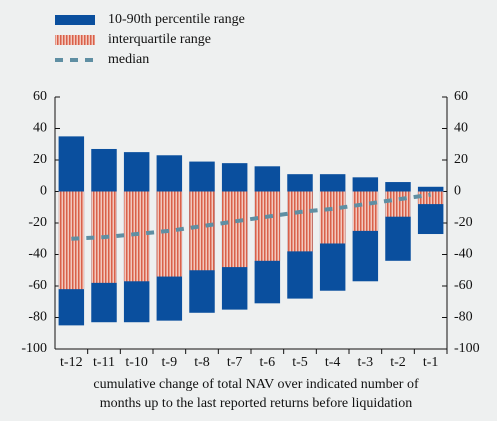 This screenshot has width=497, height=421. I want to click on y2-tick-label: -80, so click(463, 317).